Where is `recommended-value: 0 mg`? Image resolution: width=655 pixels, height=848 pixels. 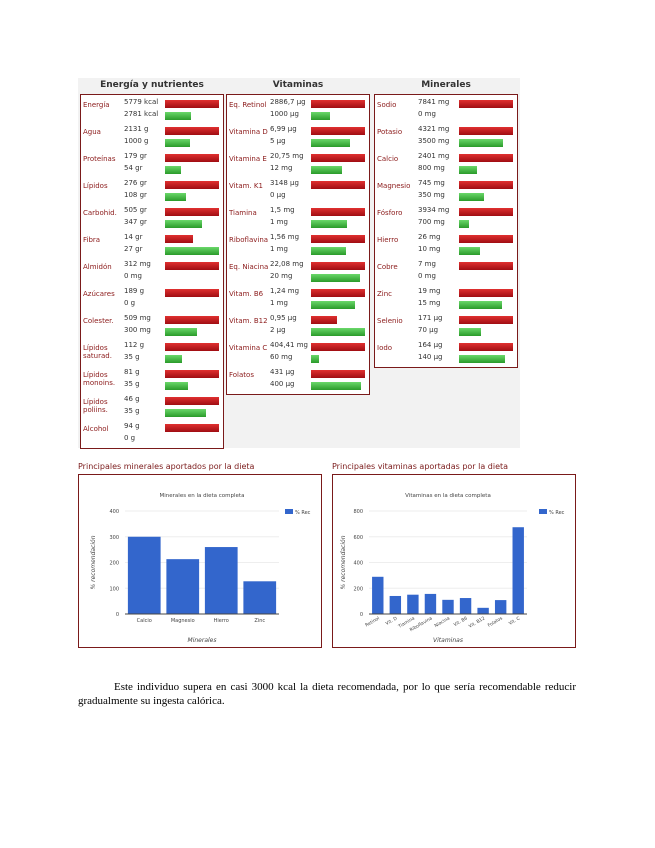
recommended-value: 0 mg is located at coordinates (427, 276).